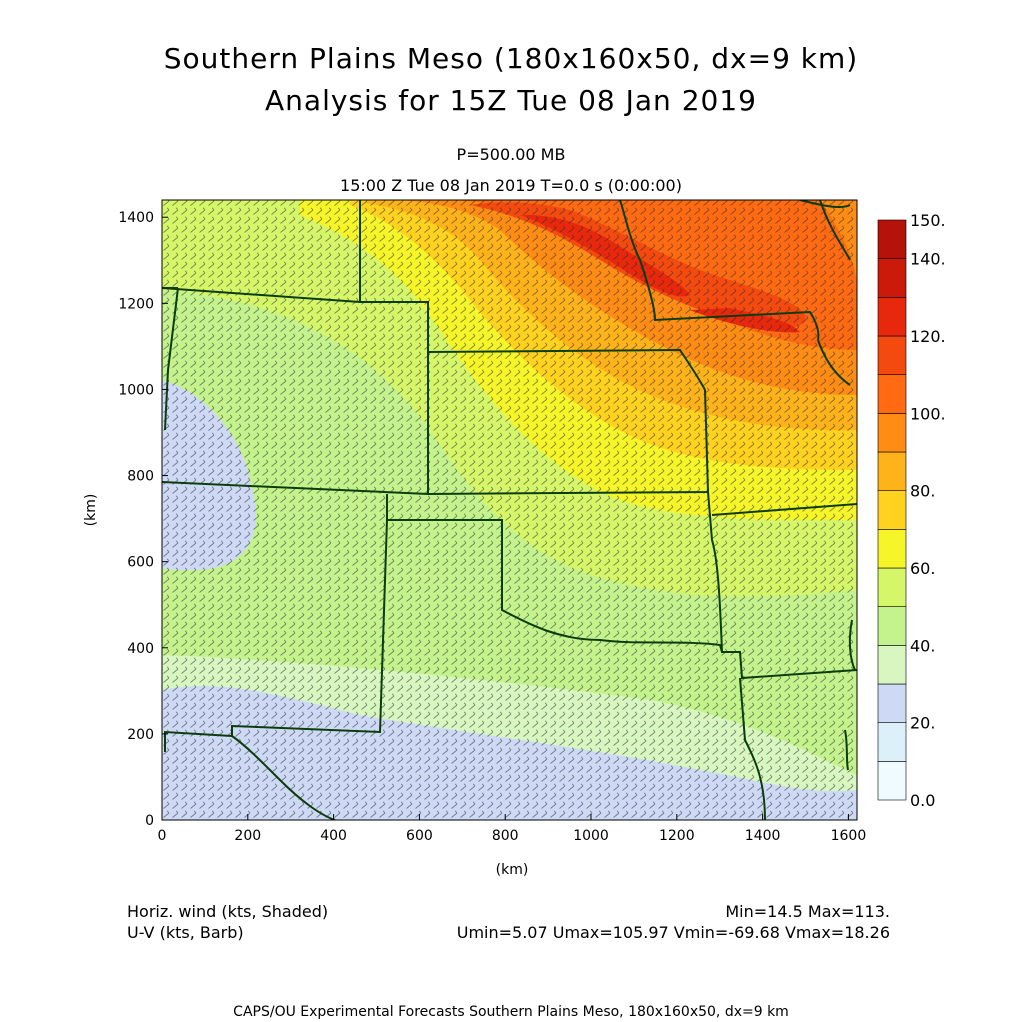  I want to click on x-tick-label: 1400, so click(763, 836).